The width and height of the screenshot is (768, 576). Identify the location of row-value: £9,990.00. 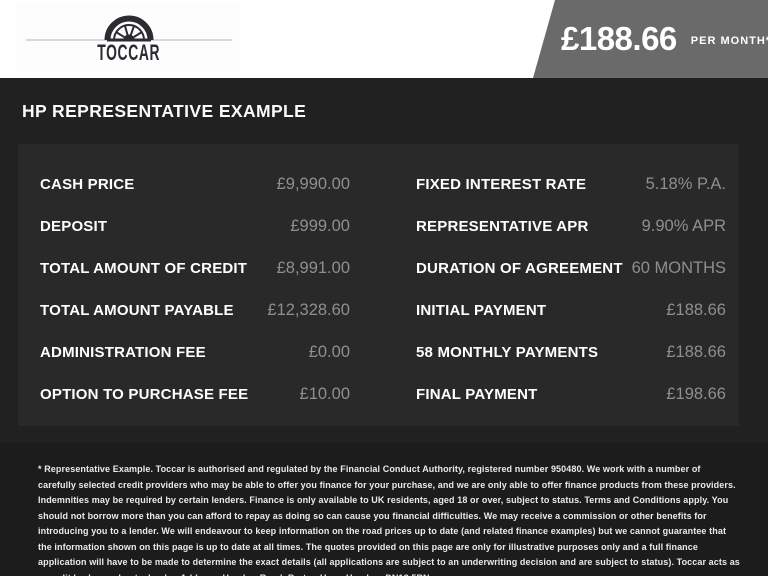
(313, 183).